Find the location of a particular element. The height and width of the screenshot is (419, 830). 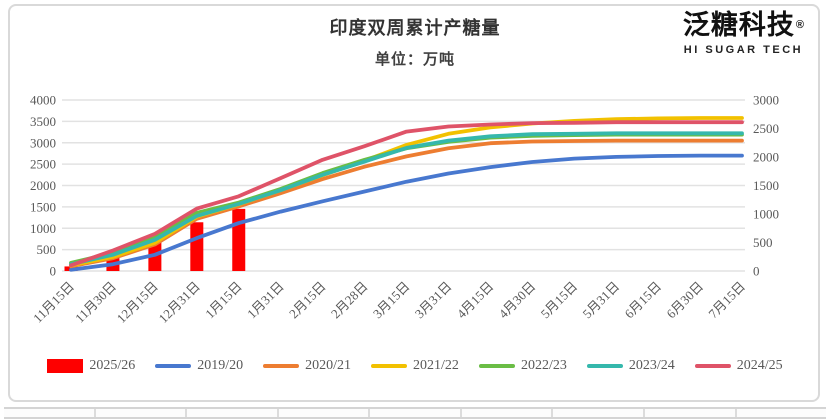

x-axis-label: 12月15日 is located at coordinates (137, 302).